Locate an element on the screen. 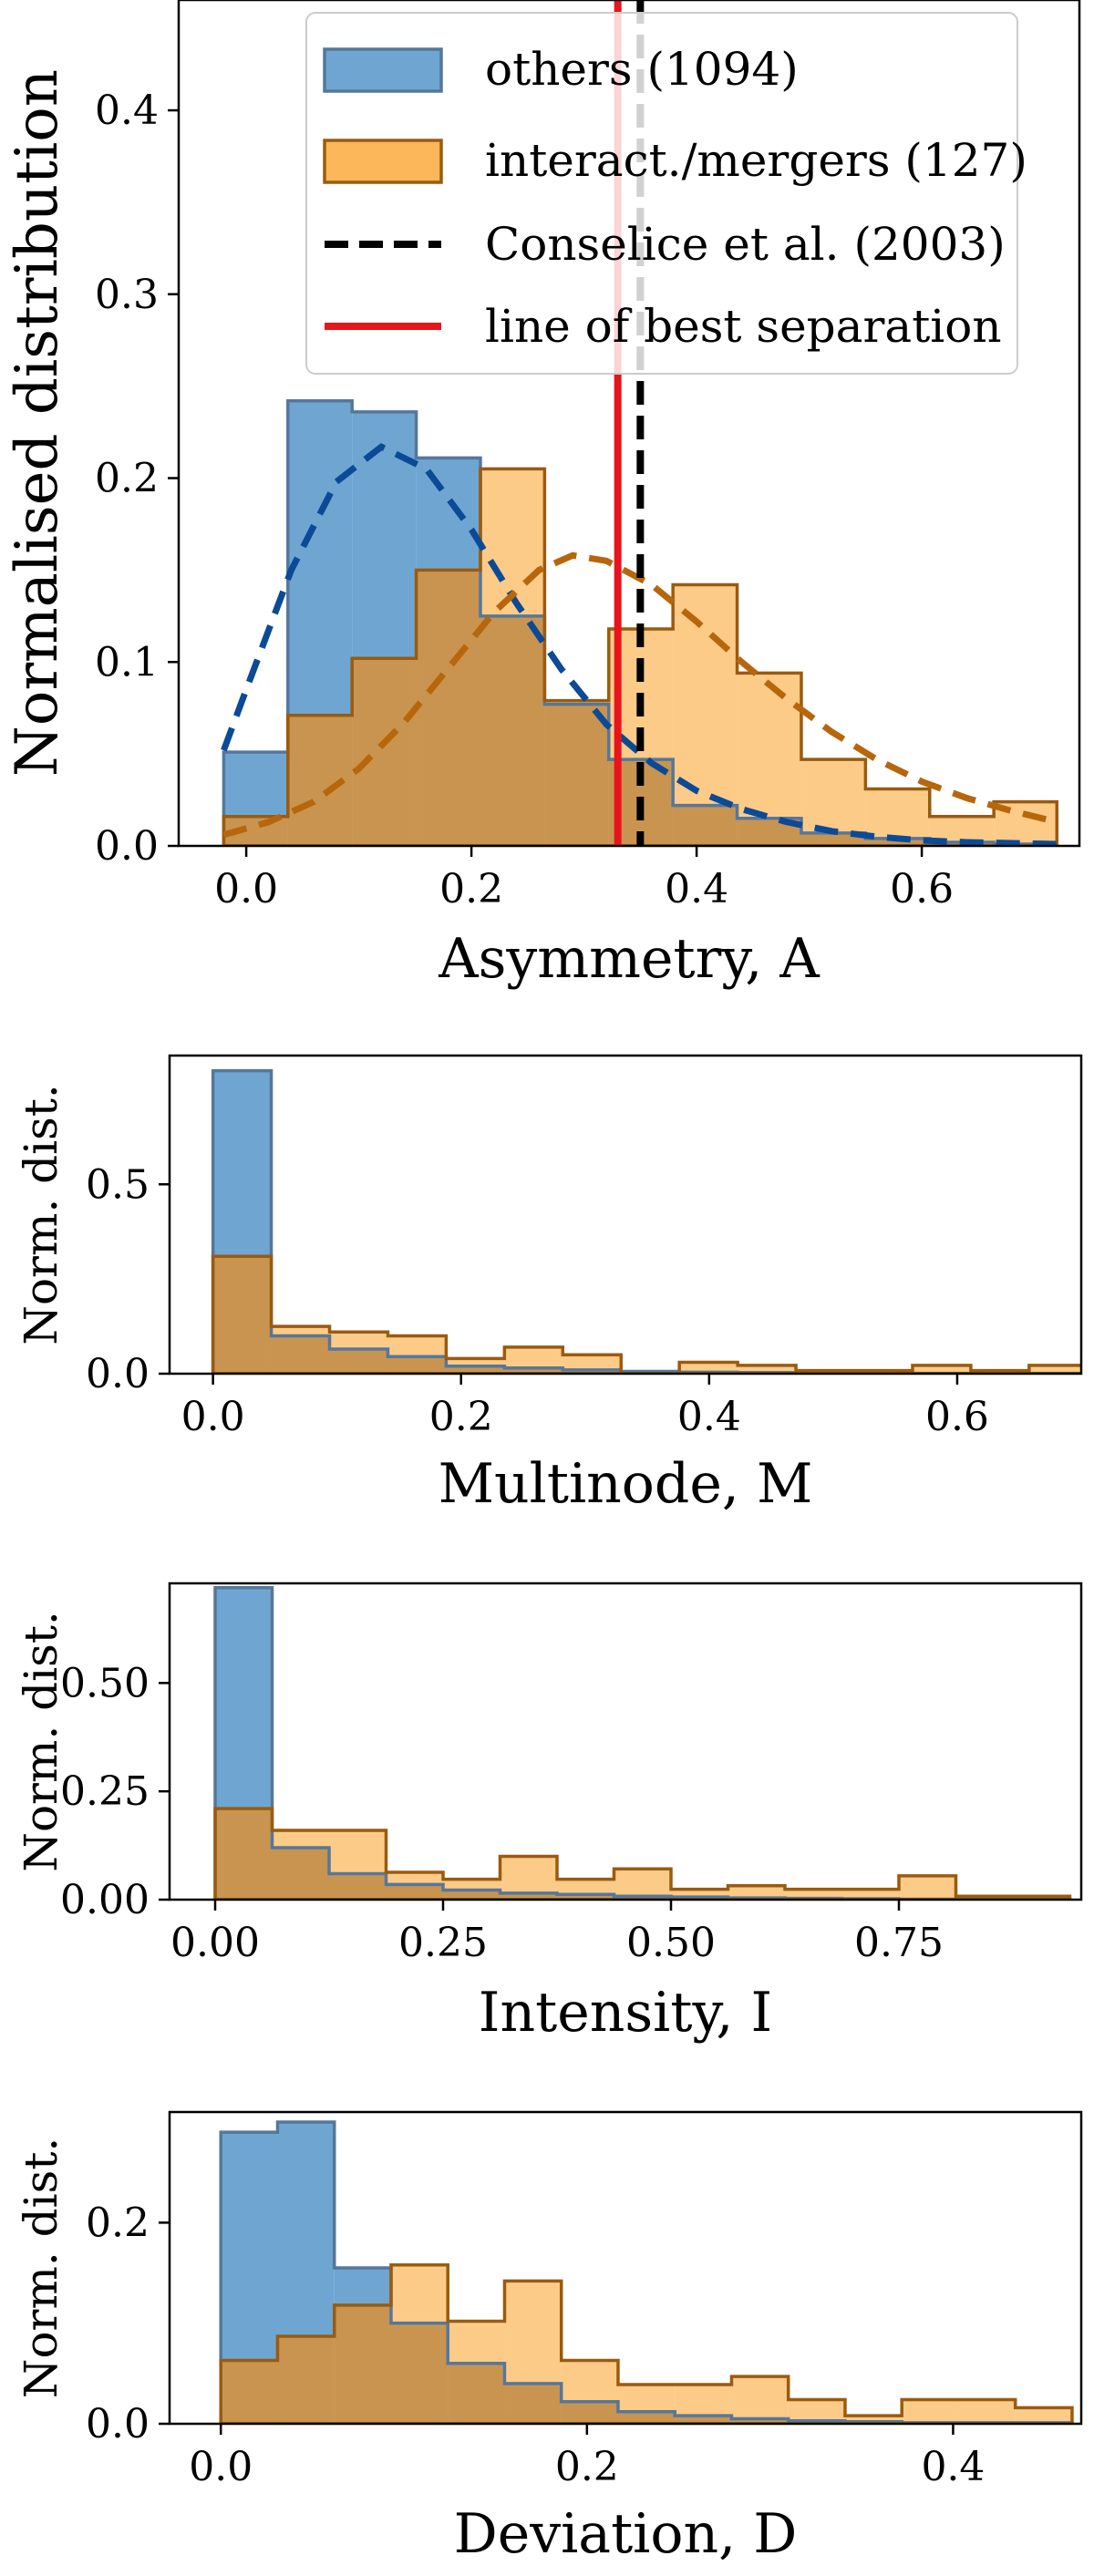 This screenshot has height=2576, width=1094. y-tick-label: 0.3 is located at coordinates (127, 295).